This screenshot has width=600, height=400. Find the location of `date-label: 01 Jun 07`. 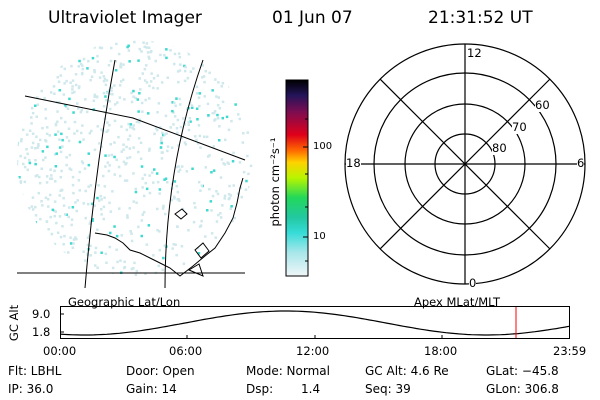

date-label: 01 Jun 07 is located at coordinates (312, 18).